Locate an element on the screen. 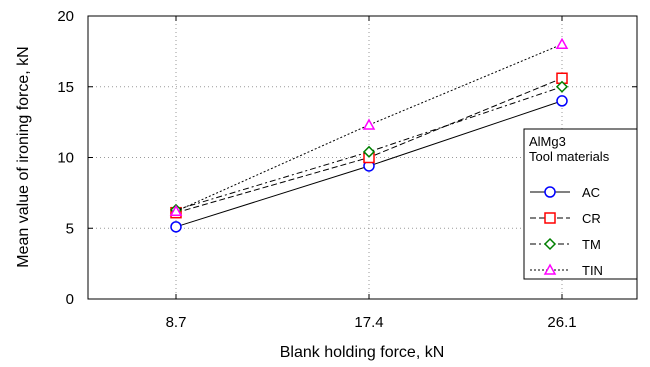 The width and height of the screenshot is (650, 367). legend-marker-tm is located at coordinates (550, 244).